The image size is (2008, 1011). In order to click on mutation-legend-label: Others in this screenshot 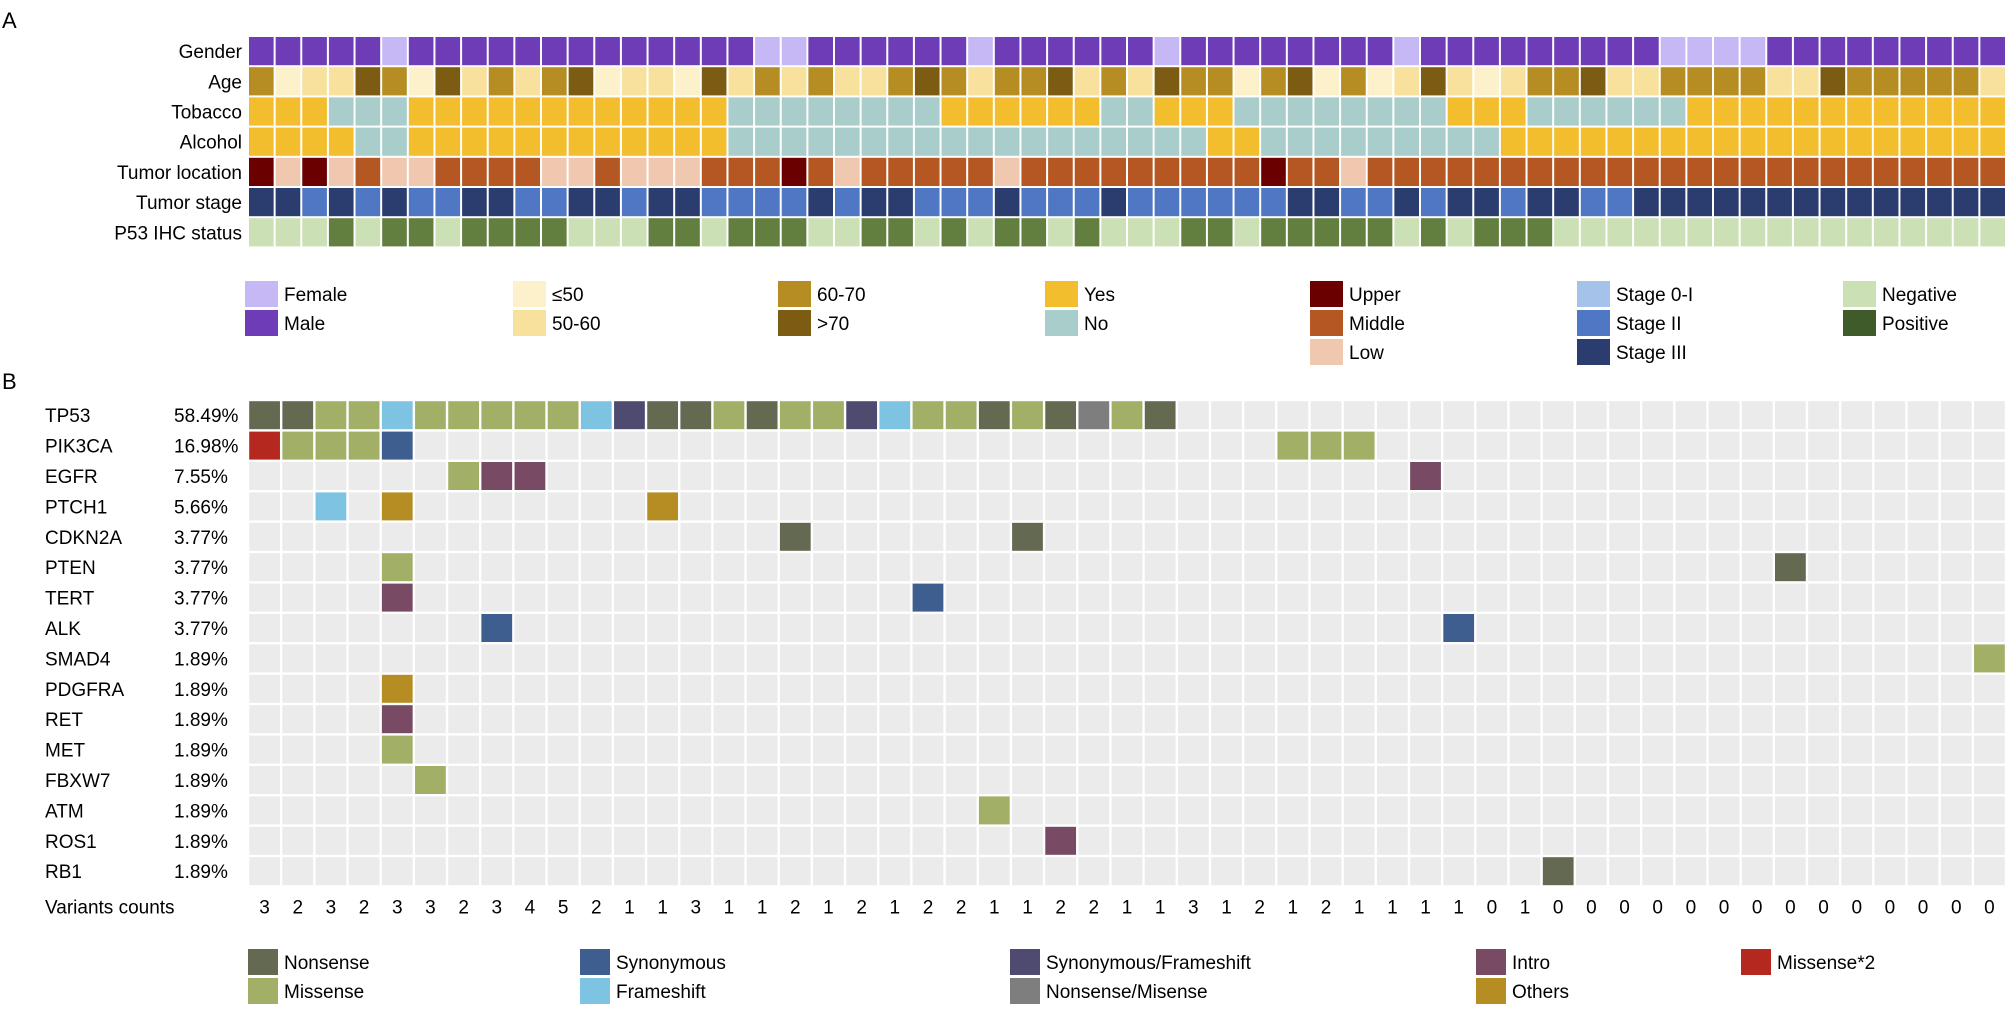, I will do `click(1540, 992)`.